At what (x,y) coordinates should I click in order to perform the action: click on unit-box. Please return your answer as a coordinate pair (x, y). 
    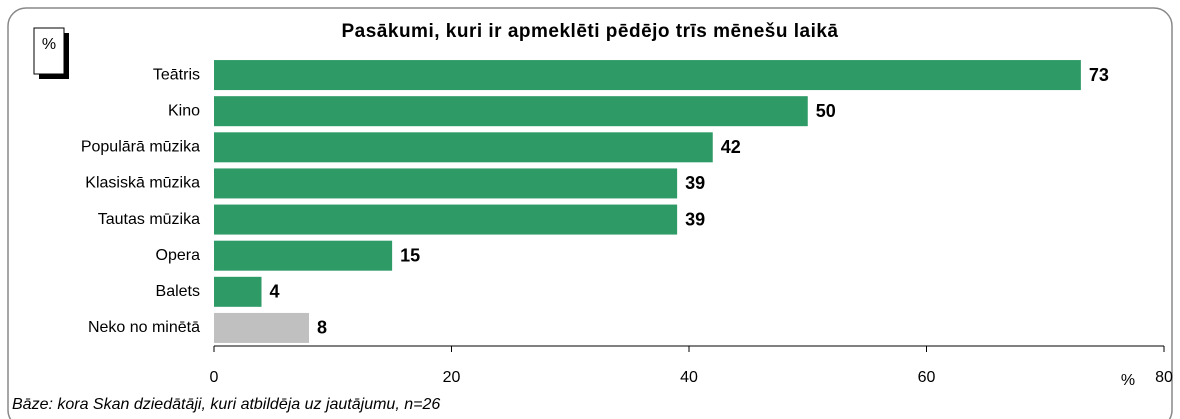
    Looking at the image, I should click on (49, 51).